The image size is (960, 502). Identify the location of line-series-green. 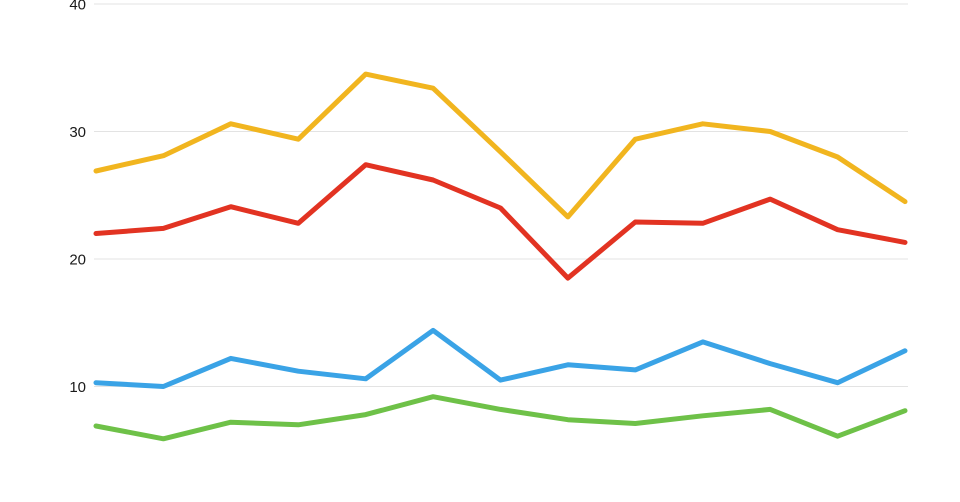
(500, 418).